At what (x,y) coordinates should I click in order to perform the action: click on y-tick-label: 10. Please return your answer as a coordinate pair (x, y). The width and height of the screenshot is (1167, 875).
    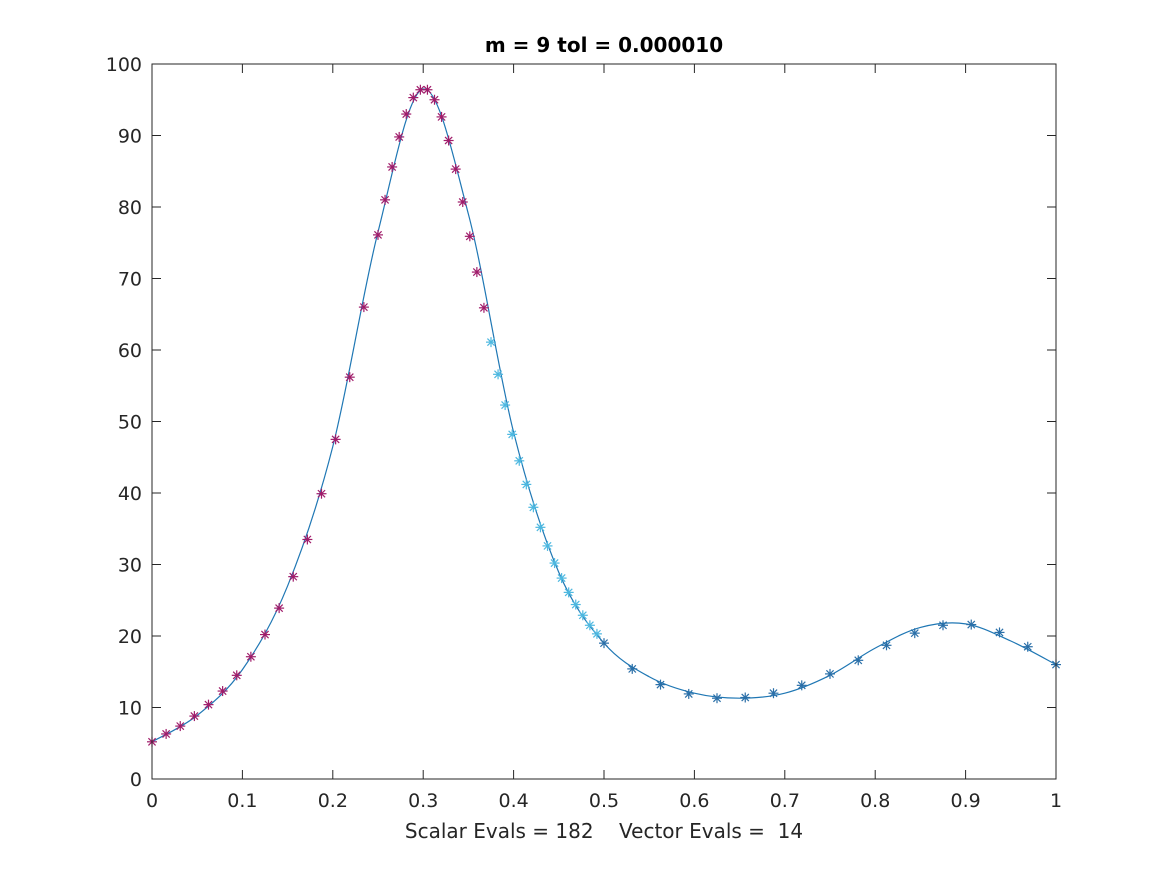
    Looking at the image, I should click on (130, 709).